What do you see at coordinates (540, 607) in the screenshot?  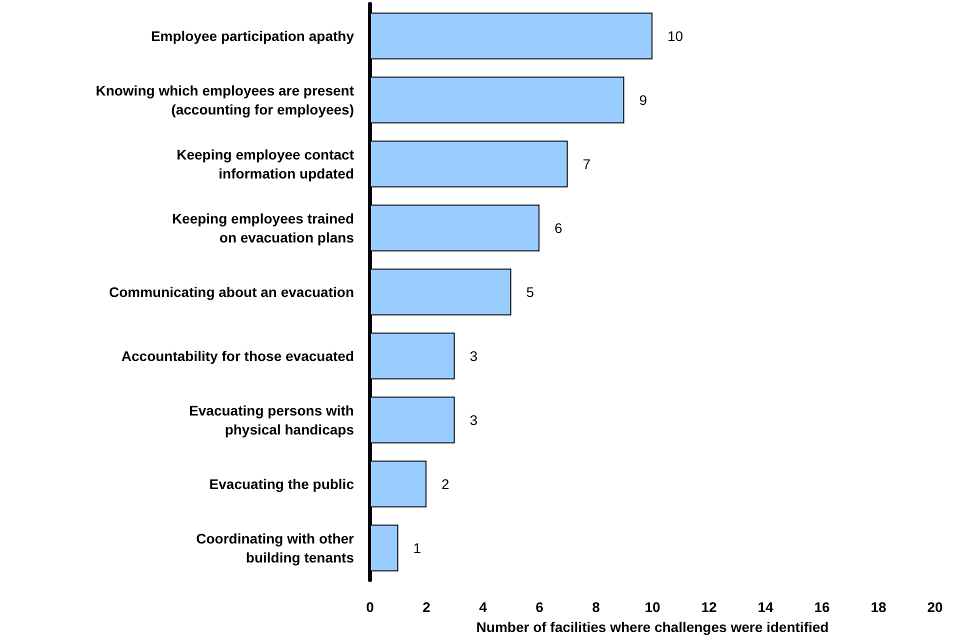 I see `x-tick-label: 6` at bounding box center [540, 607].